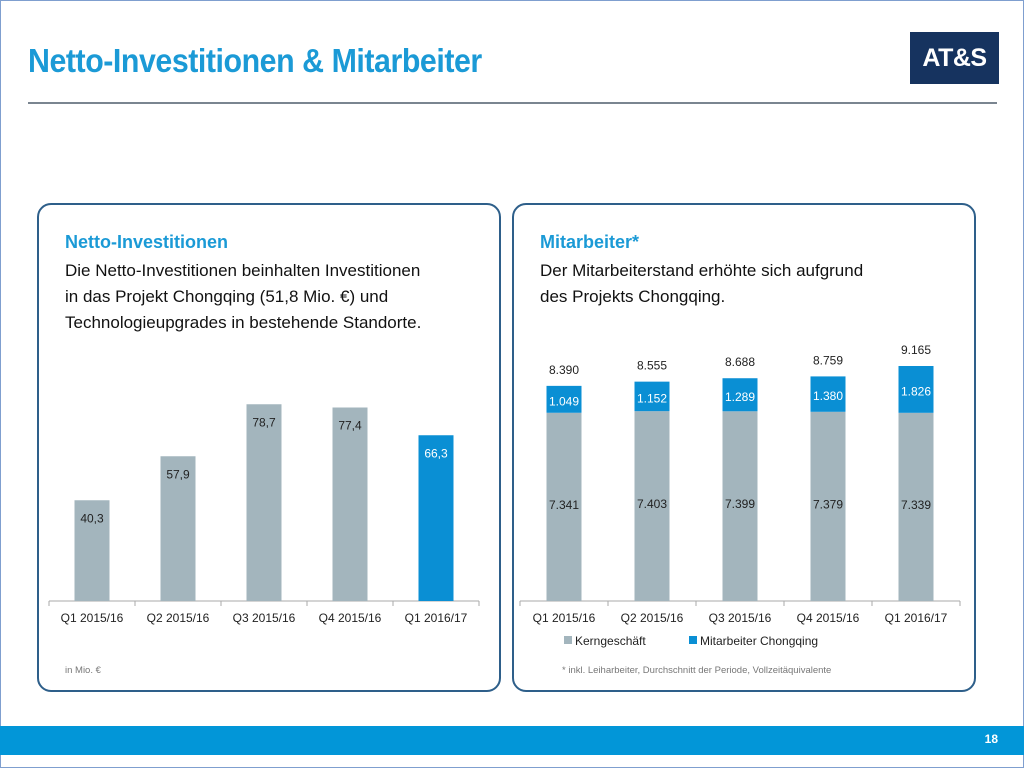 Image resolution: width=1024 pixels, height=768 pixels. Describe the element at coordinates (564, 370) in the screenshot. I see `total-value-label: 8.390` at that location.